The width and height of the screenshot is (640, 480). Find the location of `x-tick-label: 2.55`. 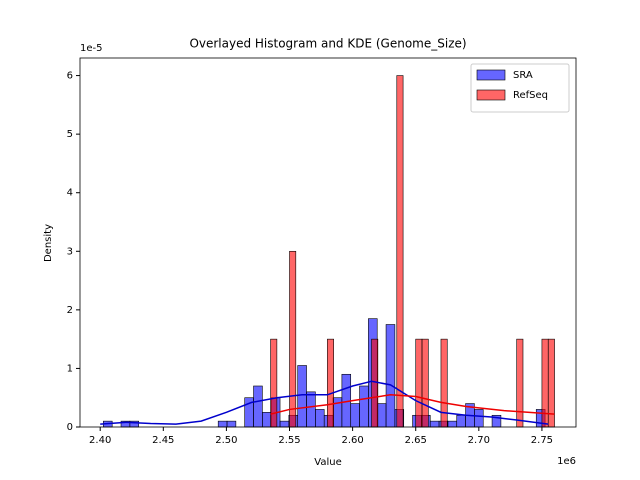

x-tick-label: 2.55 is located at coordinates (289, 440).